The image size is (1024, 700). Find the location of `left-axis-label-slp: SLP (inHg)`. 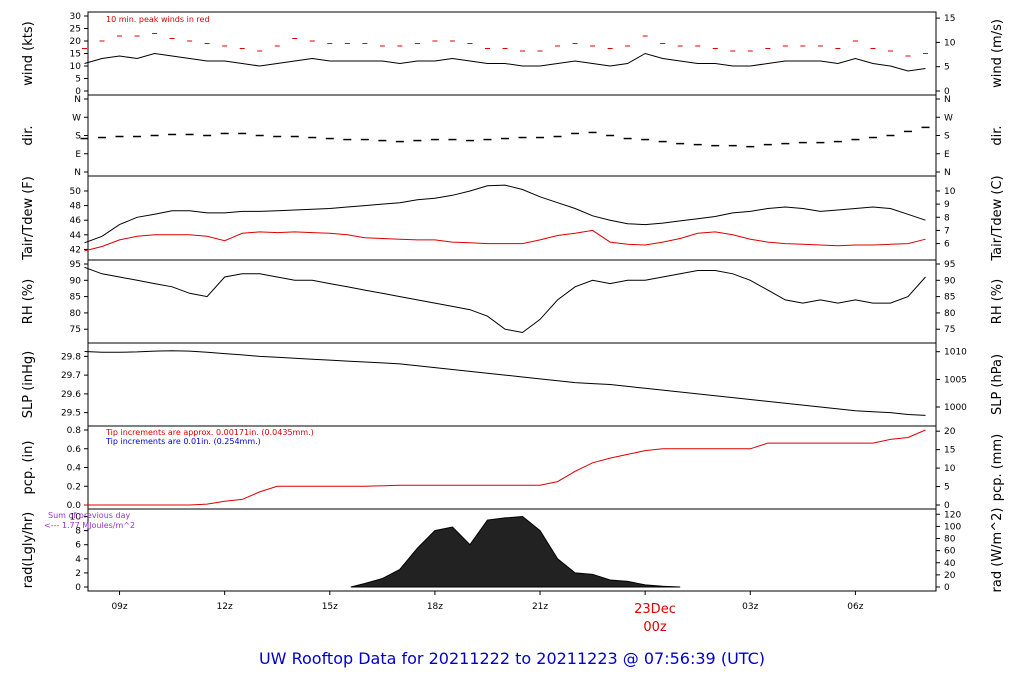

left-axis-label-slp: SLP (inHg) is located at coordinates (28, 385).